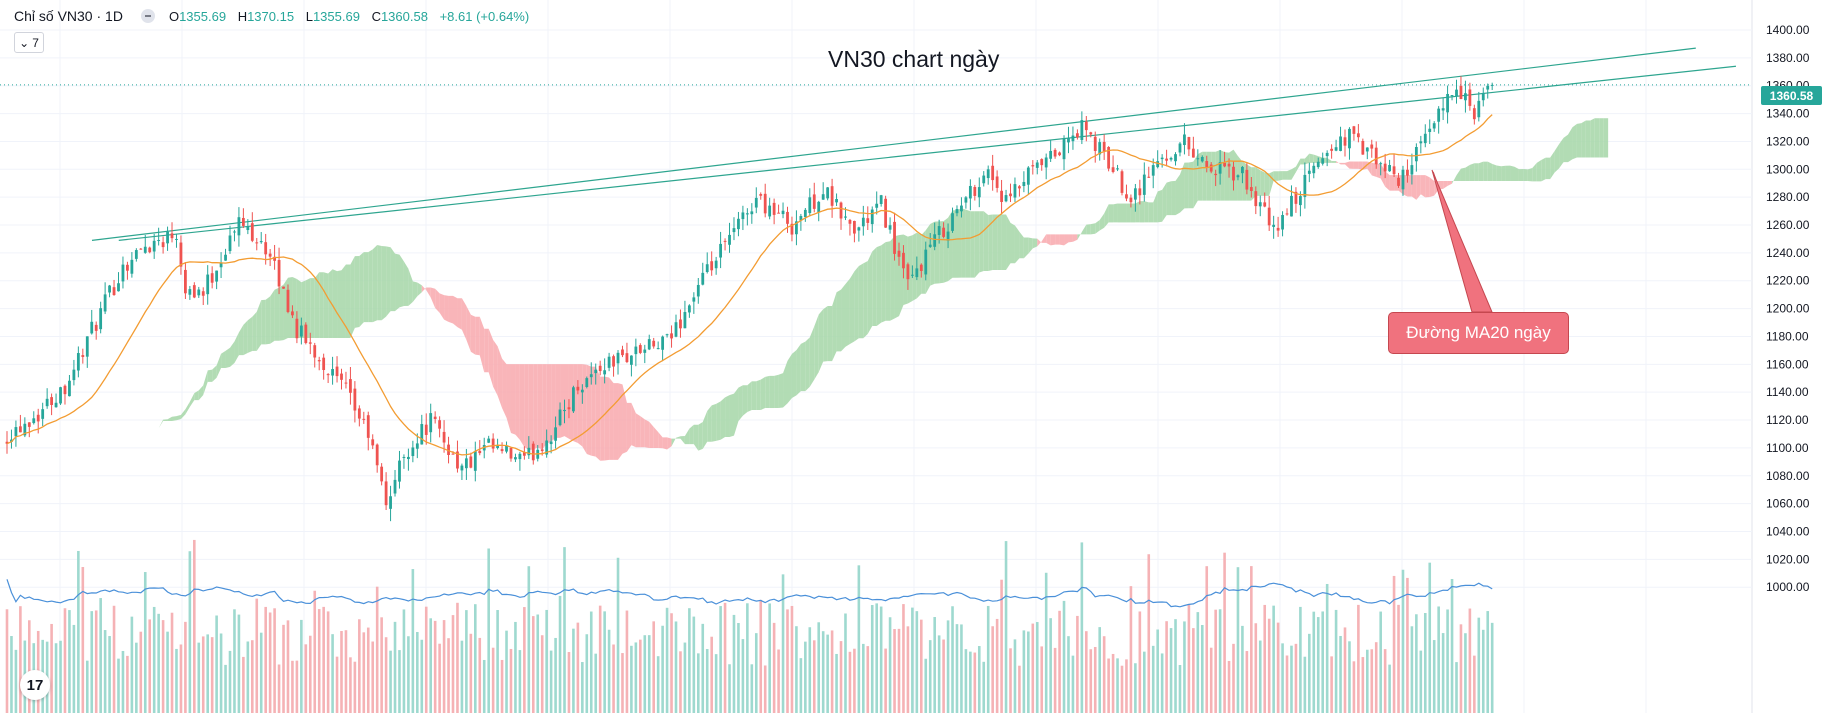 This screenshot has width=1832, height=713. I want to click on price-tick-label: 1160.00, so click(1787, 364).